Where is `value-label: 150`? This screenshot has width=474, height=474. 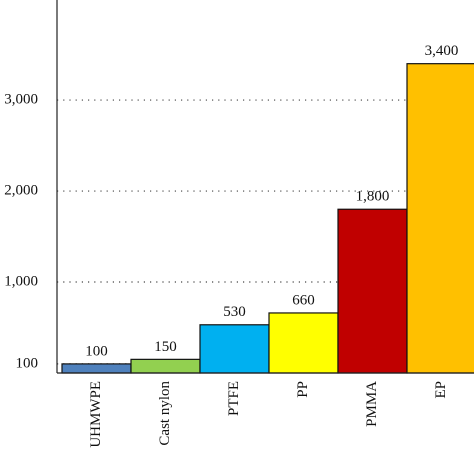
value-label: 150 is located at coordinates (165, 347).